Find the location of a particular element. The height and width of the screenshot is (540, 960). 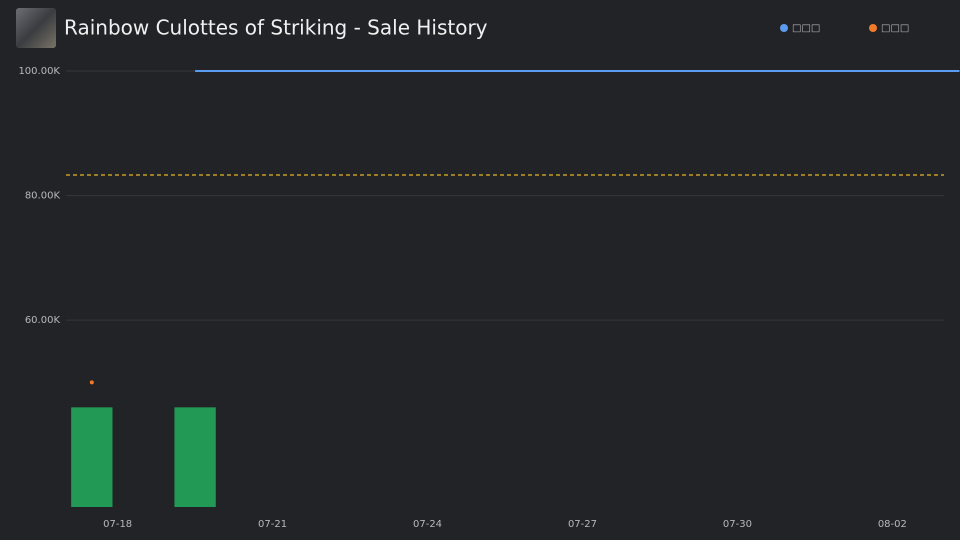

item-icon is located at coordinates (36, 28).